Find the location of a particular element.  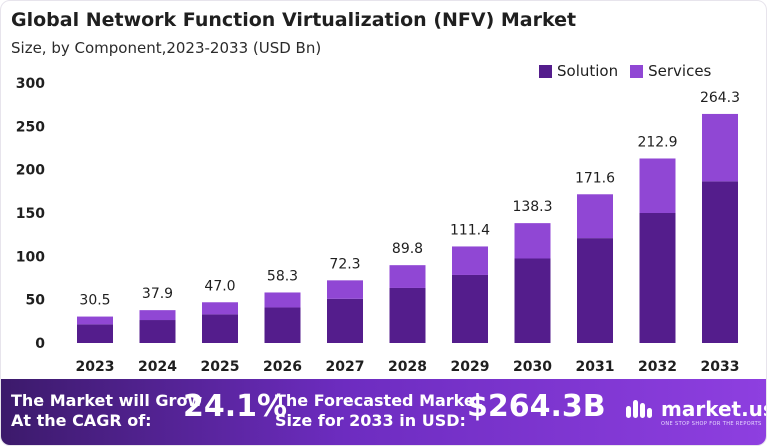

x-tick-label: 2029 is located at coordinates (470, 367).